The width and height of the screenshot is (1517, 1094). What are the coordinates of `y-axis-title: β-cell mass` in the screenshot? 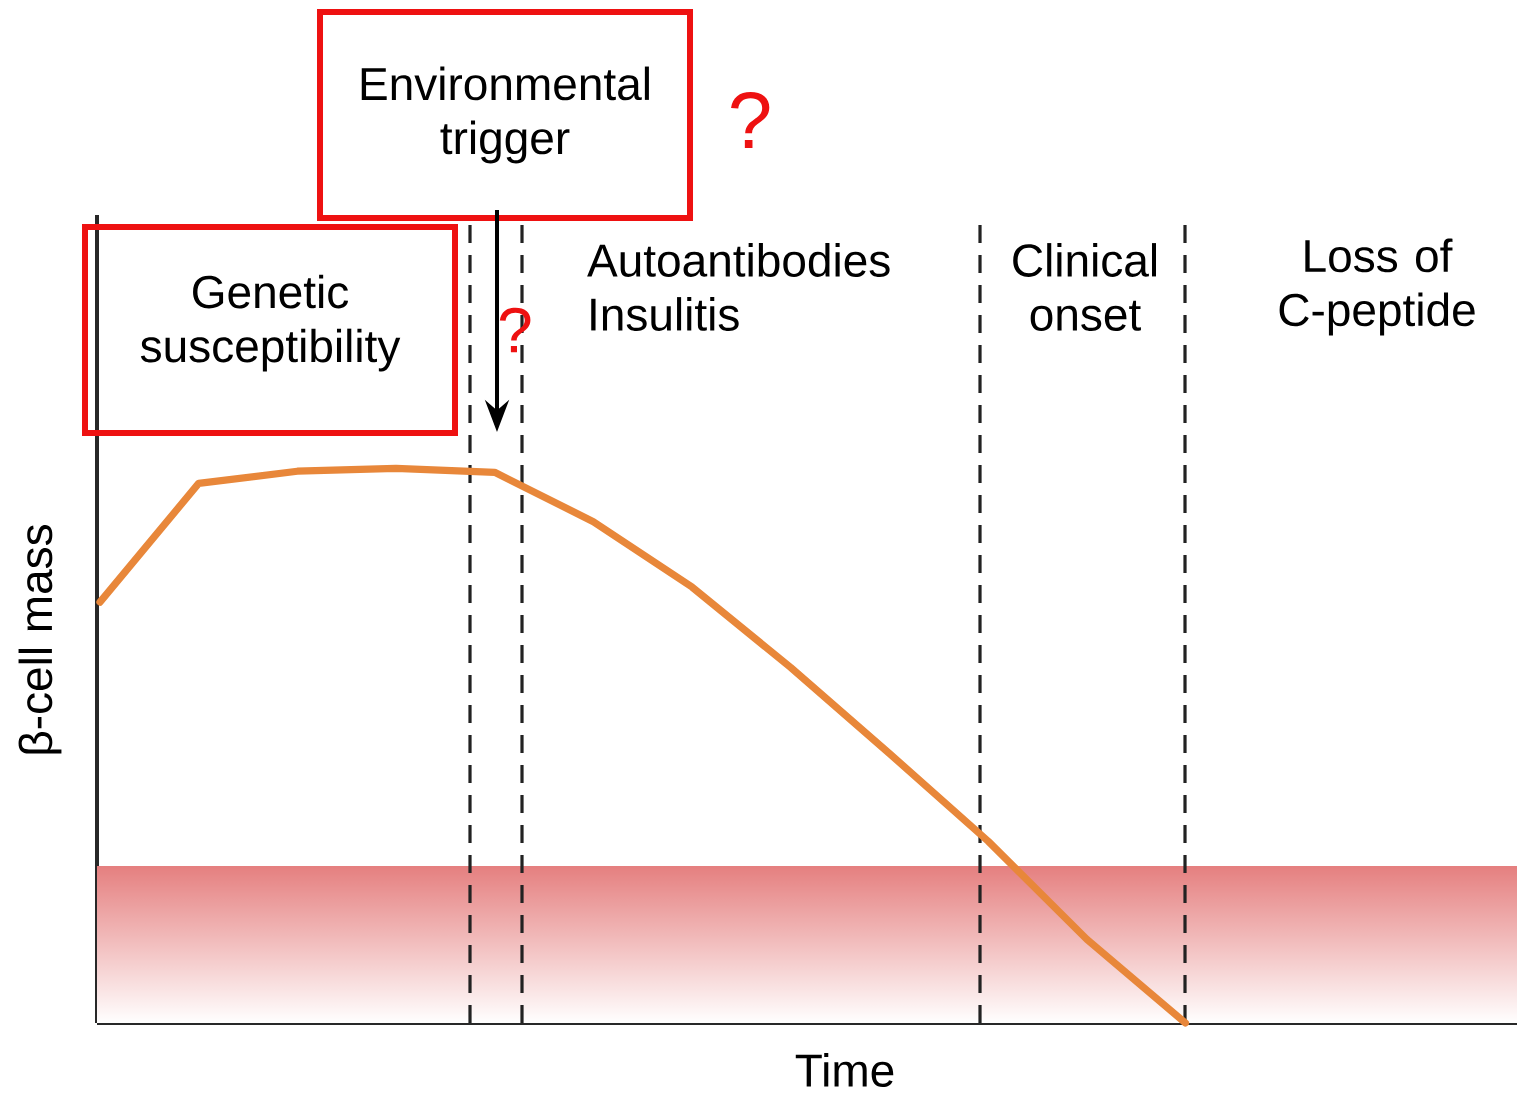 It's located at (40, 639).